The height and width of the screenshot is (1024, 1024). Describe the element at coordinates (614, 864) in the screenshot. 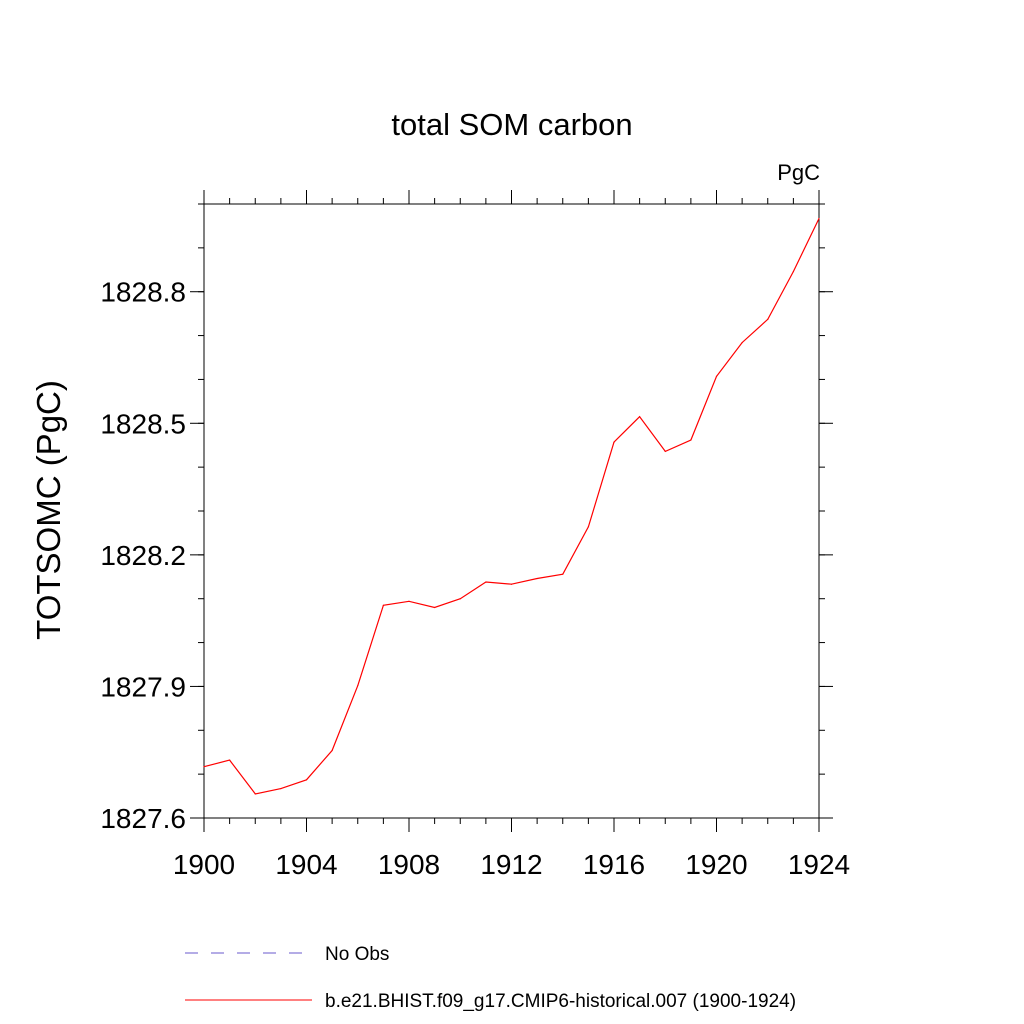

I see `x-tick-label: 1916` at that location.